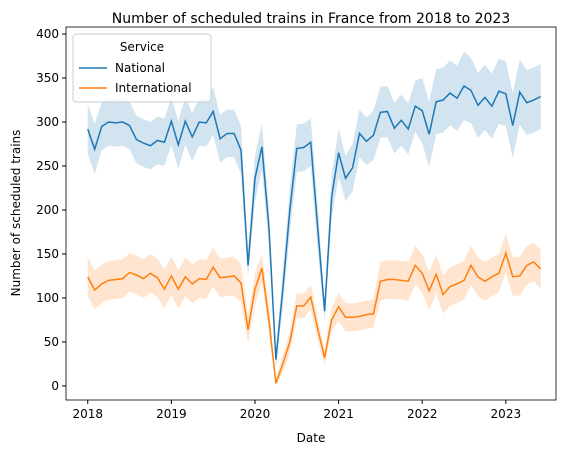 The image size is (571, 459). Describe the element at coordinates (87, 414) in the screenshot. I see `x-tick-label: 2018` at that location.